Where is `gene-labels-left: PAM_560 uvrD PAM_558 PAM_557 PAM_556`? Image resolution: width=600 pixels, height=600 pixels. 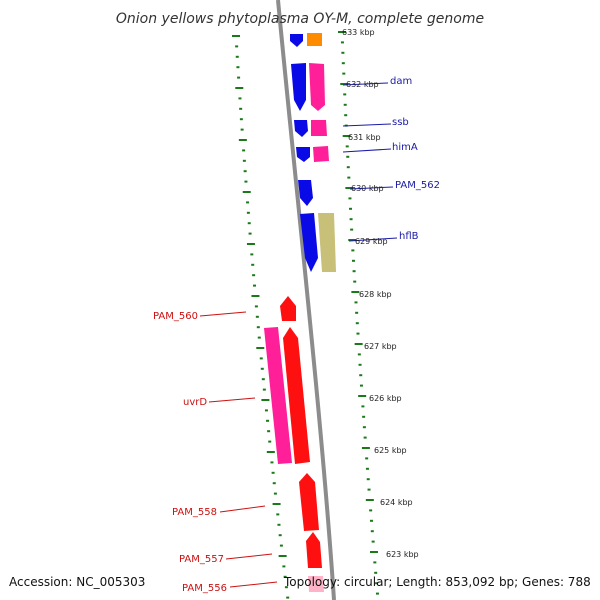 gene-labels-left: PAM_560 uvrD PAM_558 PAM_557 PAM_556 is located at coordinates (190, 452).